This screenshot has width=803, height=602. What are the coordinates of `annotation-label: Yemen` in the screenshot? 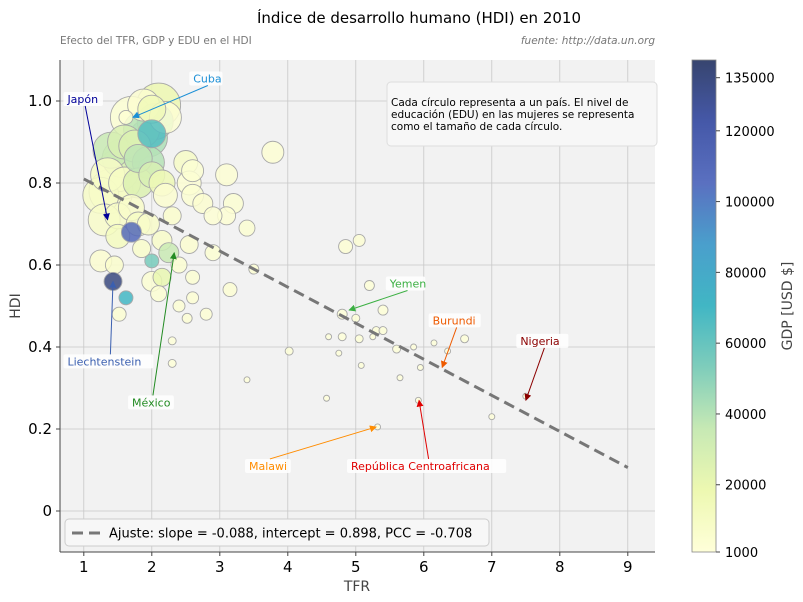 It's located at (408, 284).